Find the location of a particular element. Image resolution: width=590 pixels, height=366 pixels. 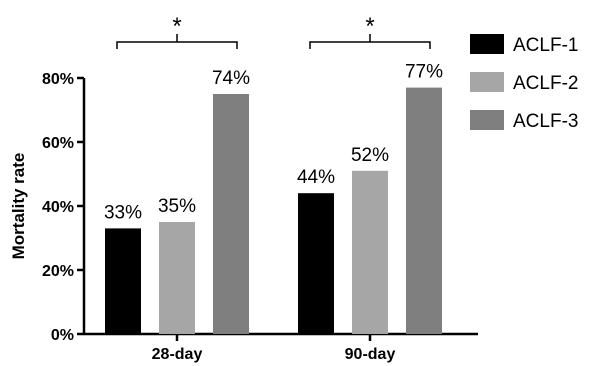

legend-label: ACLF-2 is located at coordinates (545, 83).